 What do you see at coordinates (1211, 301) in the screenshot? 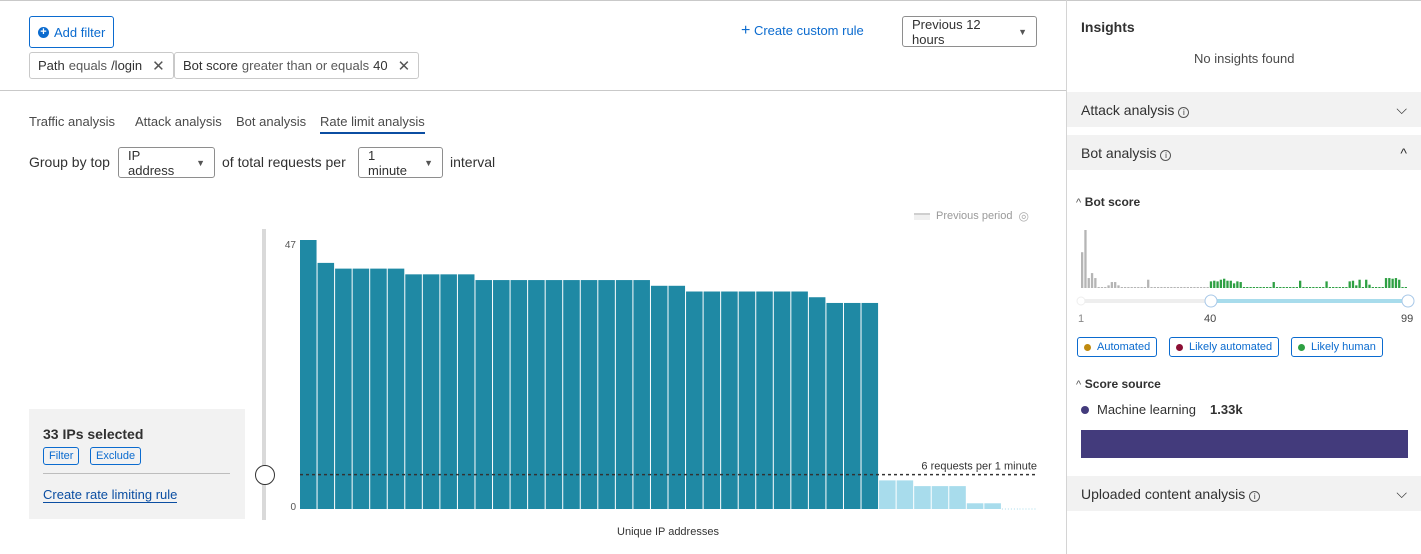
I see `range-low-handle` at bounding box center [1211, 301].